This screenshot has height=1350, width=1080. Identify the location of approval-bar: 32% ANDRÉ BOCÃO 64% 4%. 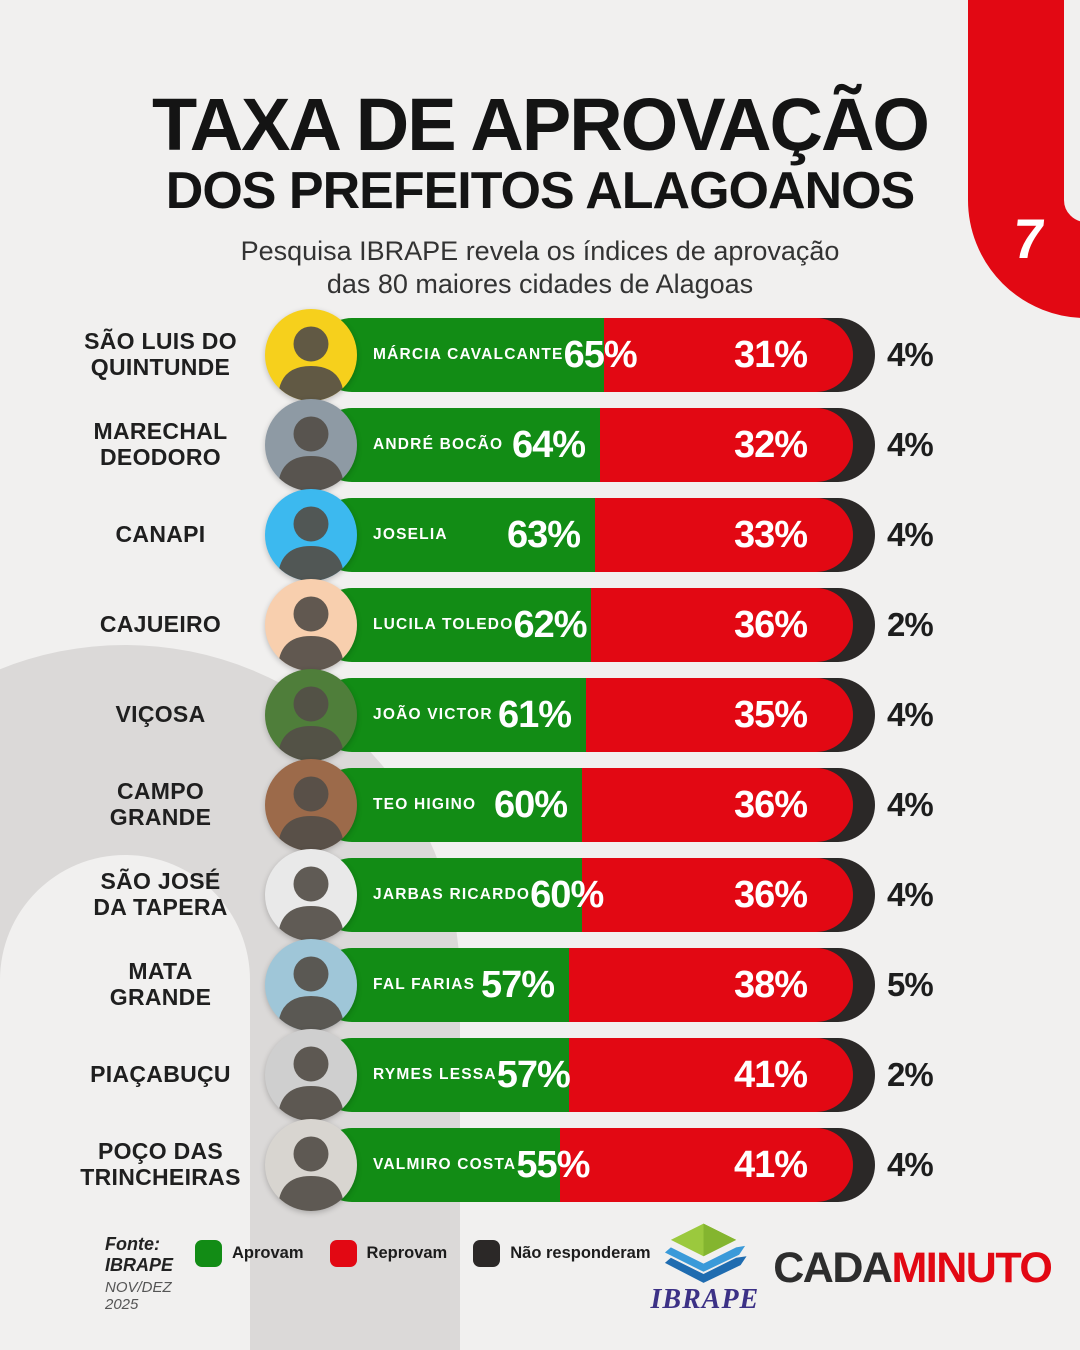
(599, 445).